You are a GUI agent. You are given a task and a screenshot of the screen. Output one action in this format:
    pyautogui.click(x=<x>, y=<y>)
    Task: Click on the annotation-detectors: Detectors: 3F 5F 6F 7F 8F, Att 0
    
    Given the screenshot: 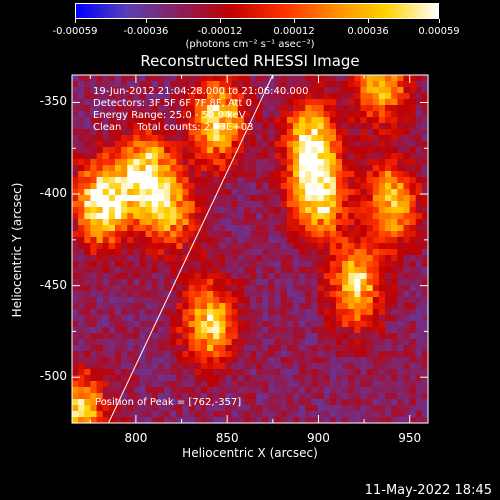 What is the action you would take?
    pyautogui.click(x=173, y=103)
    